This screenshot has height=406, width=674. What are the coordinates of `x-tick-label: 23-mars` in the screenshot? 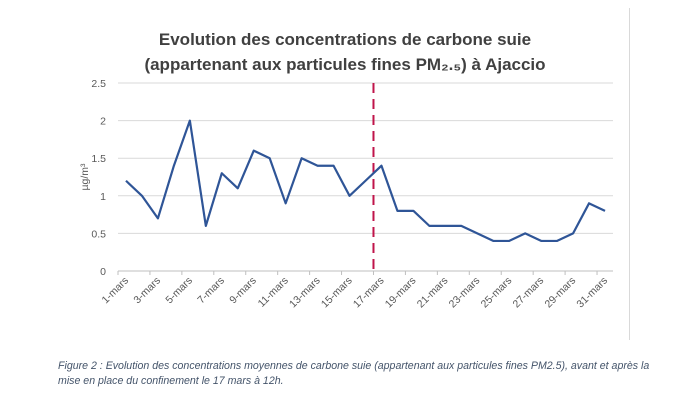 It's located at (465, 293).